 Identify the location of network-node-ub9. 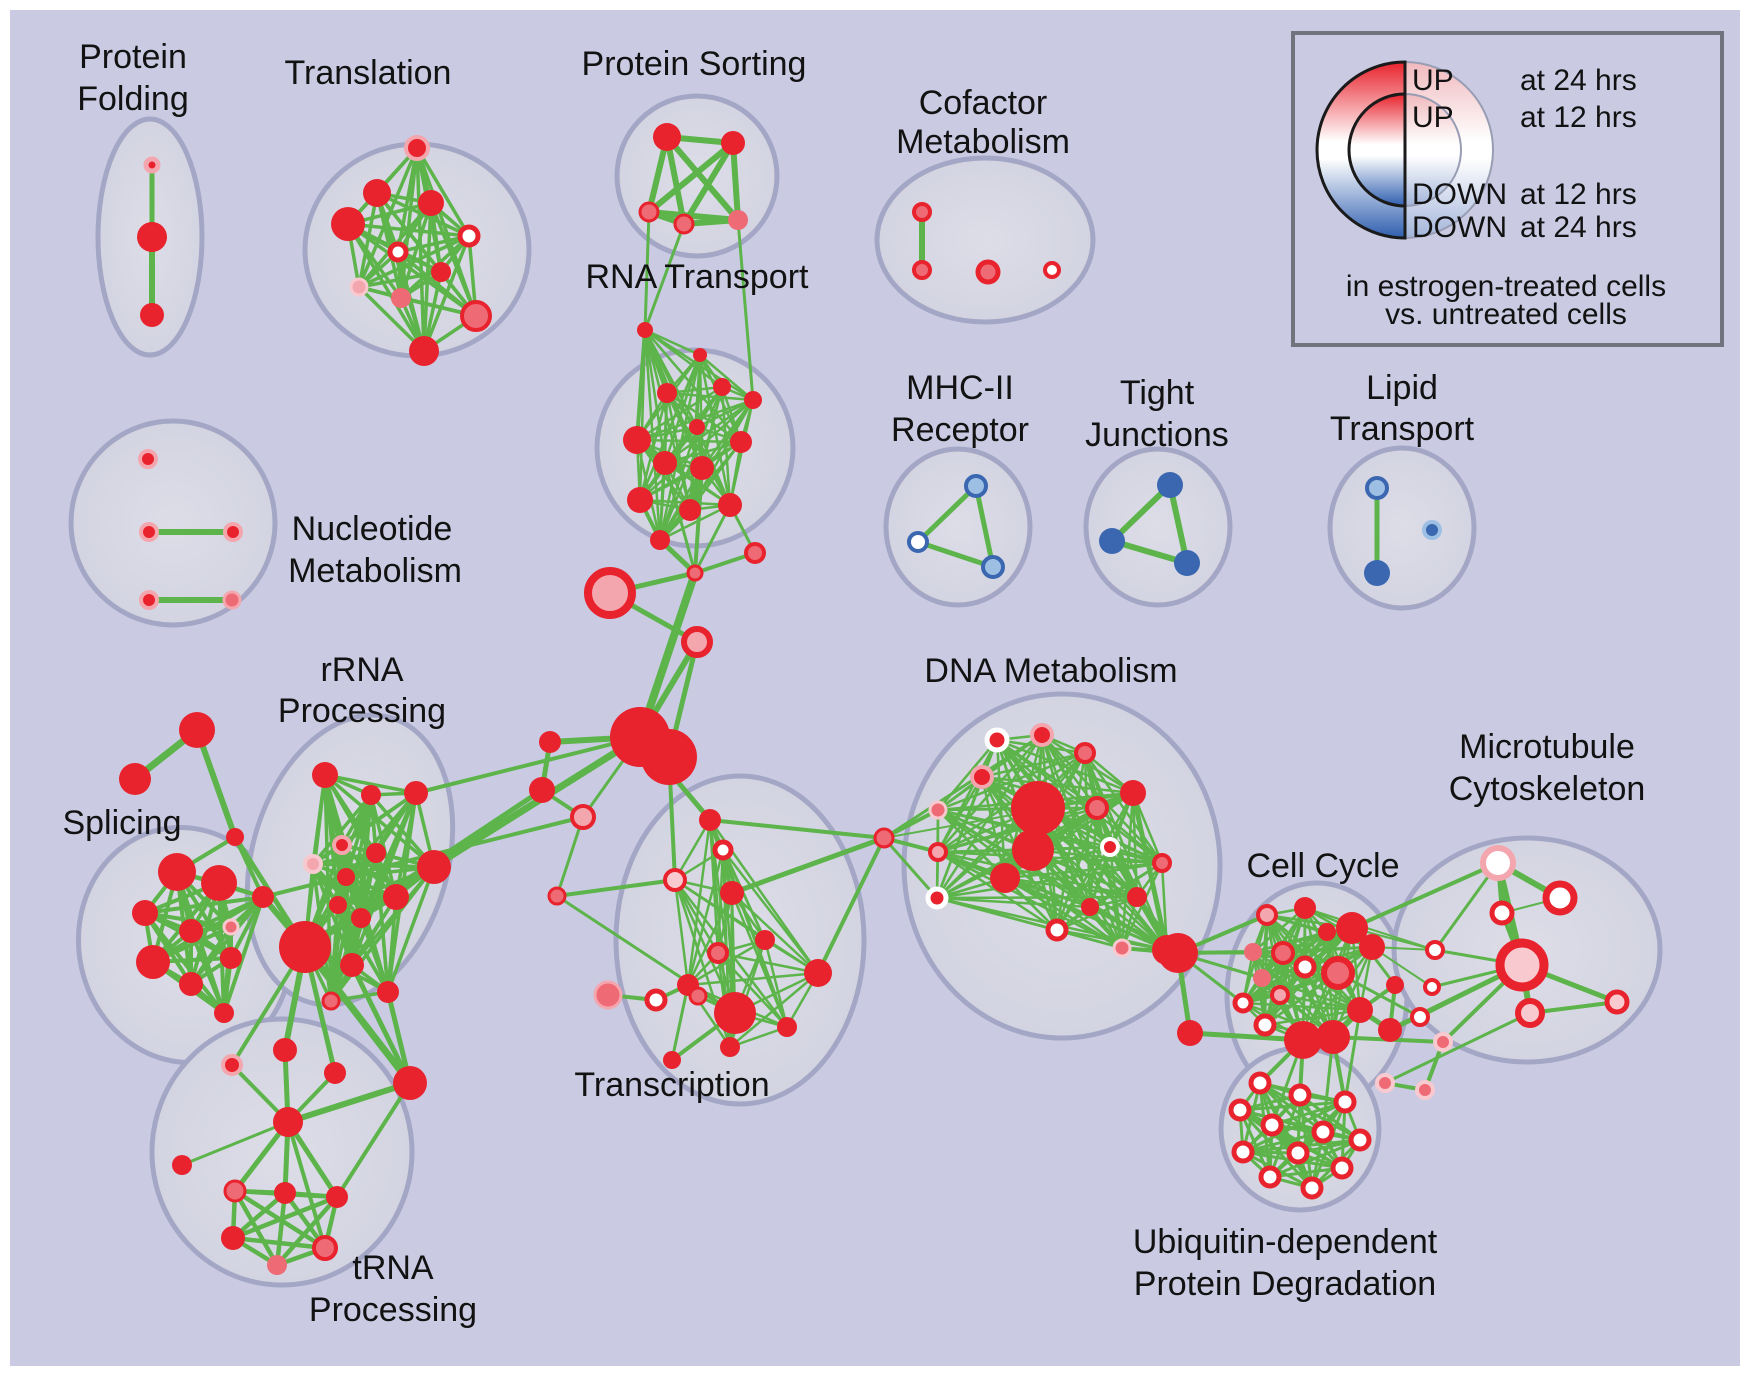
(1342, 1168).